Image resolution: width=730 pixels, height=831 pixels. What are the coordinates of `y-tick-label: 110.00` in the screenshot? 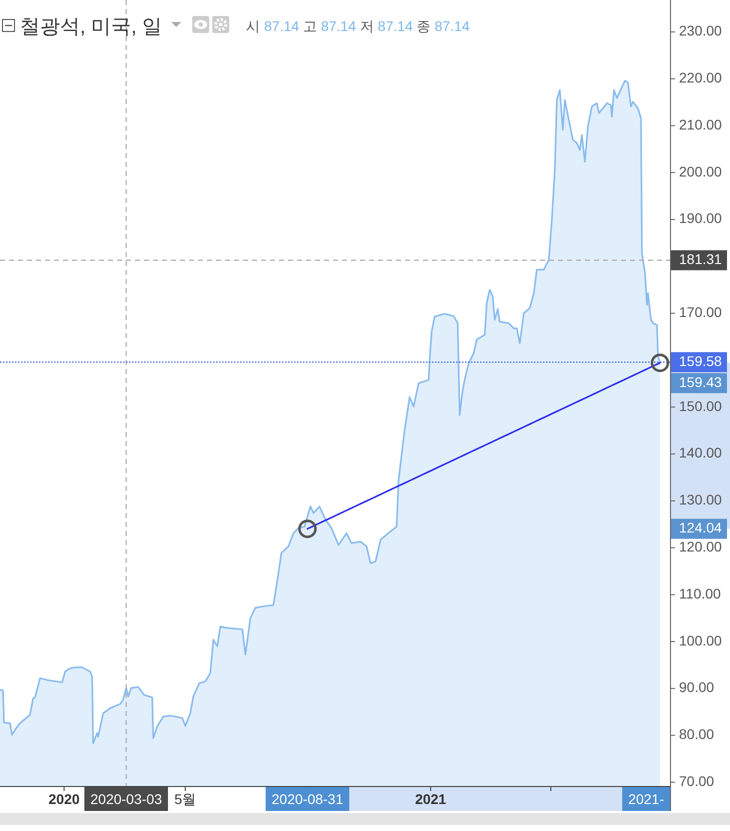 It's located at (700, 593).